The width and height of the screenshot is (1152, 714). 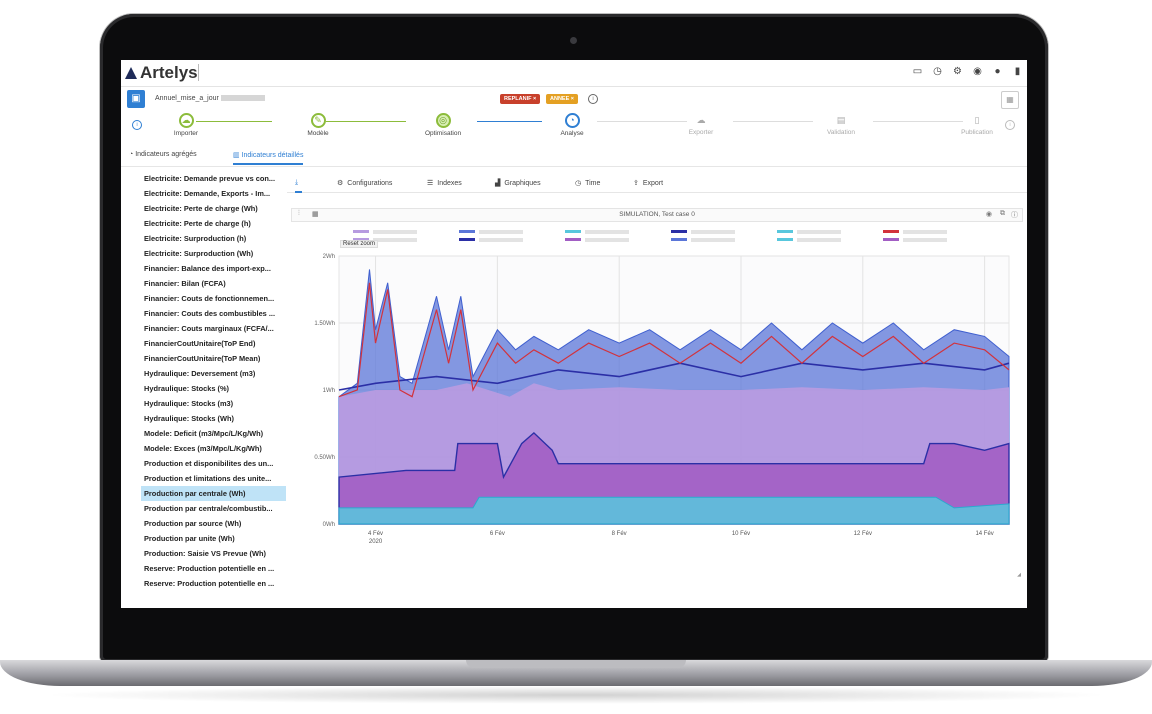 I want to click on indicator-item: Electricite: Perte de charge (h), so click(x=197, y=223).